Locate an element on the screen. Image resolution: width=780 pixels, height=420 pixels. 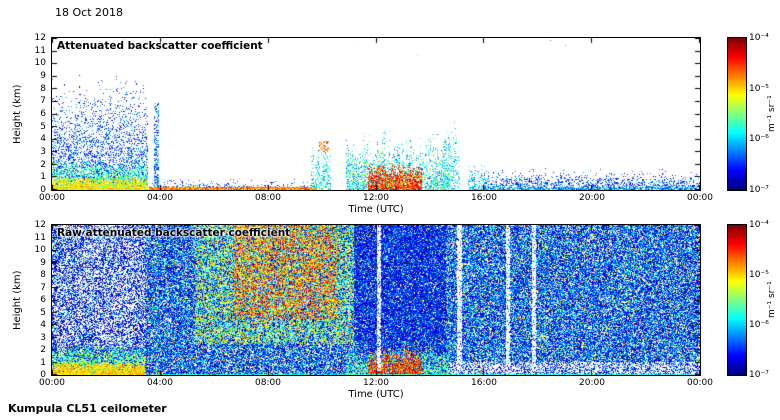
raw-colorbar-gradient is located at coordinates (737, 300).